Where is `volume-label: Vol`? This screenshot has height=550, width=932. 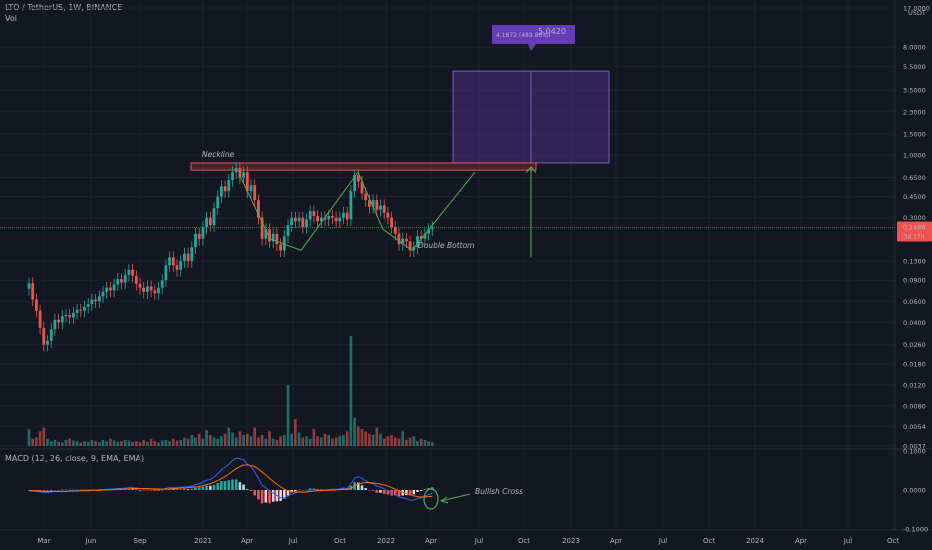
volume-label: Vol is located at coordinates (11, 18).